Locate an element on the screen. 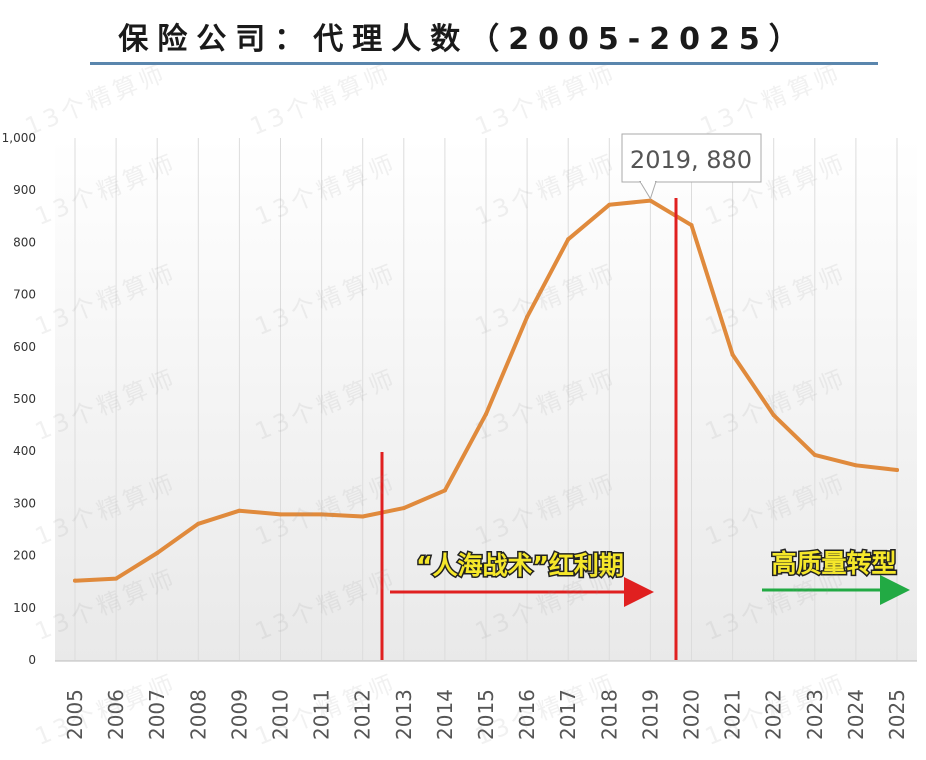 The image size is (926, 760). y-tick-label: 0 is located at coordinates (32, 660).